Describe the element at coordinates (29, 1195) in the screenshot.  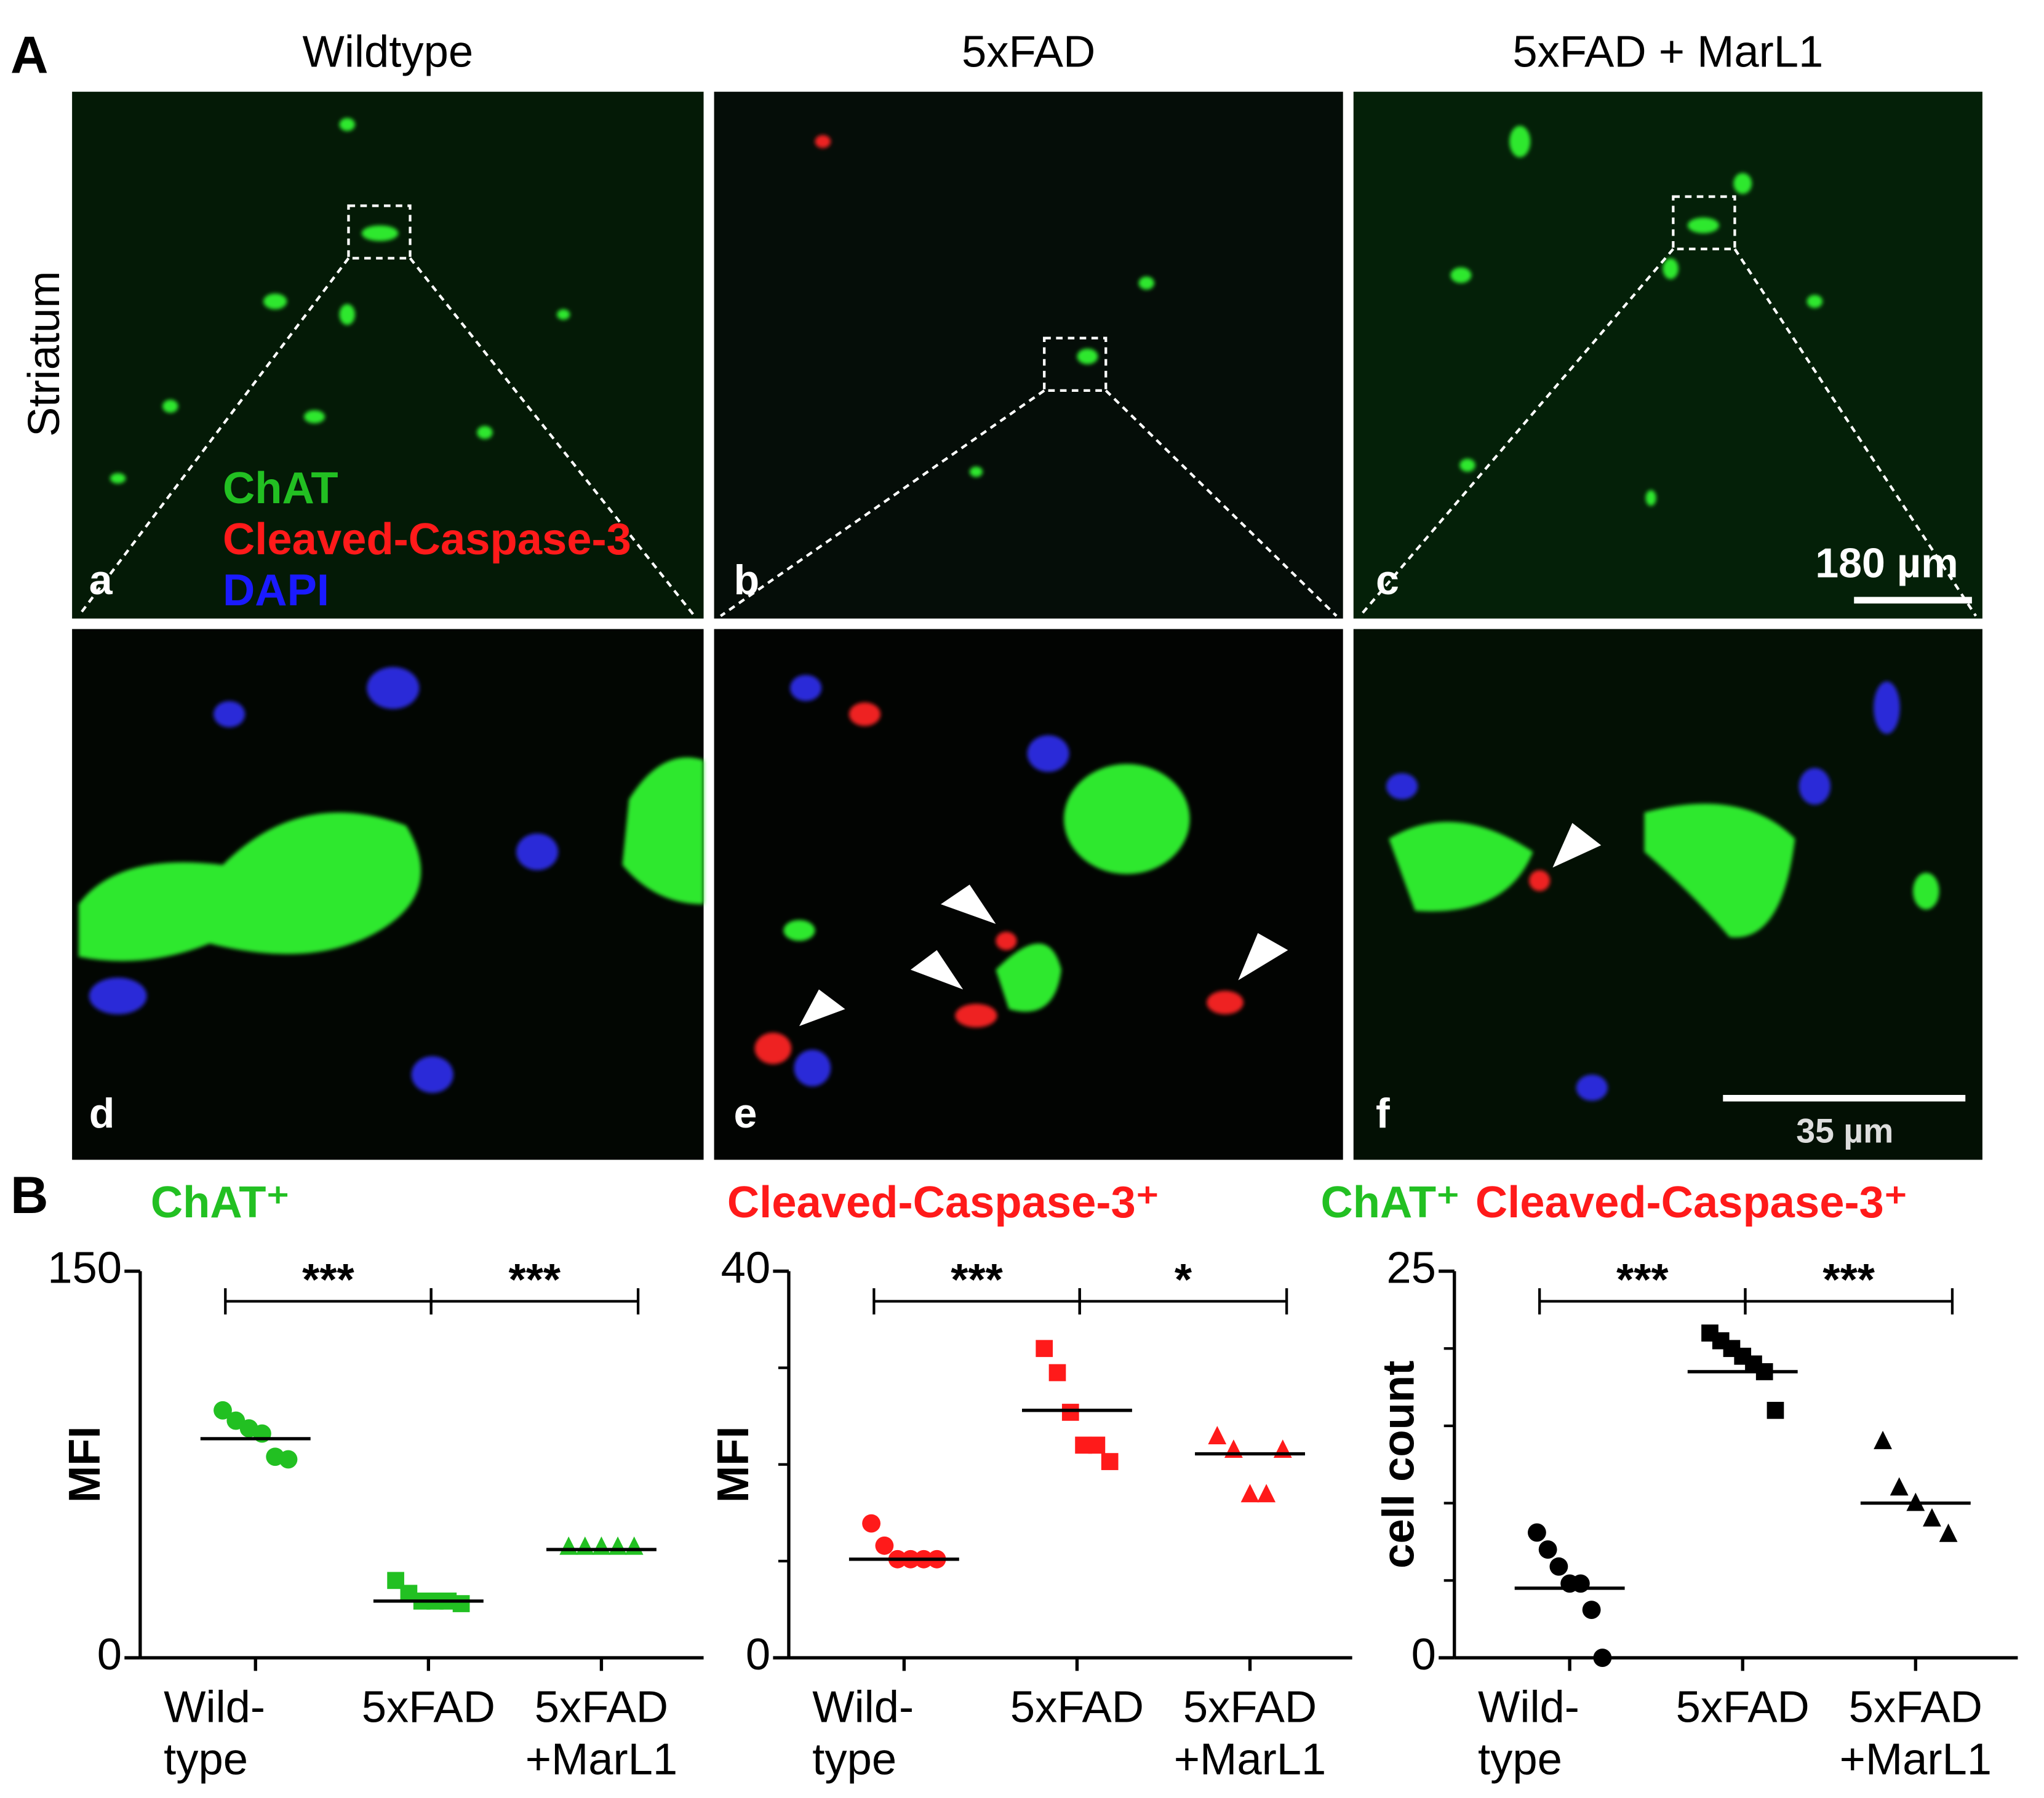
I see `panel-label: B` at that location.